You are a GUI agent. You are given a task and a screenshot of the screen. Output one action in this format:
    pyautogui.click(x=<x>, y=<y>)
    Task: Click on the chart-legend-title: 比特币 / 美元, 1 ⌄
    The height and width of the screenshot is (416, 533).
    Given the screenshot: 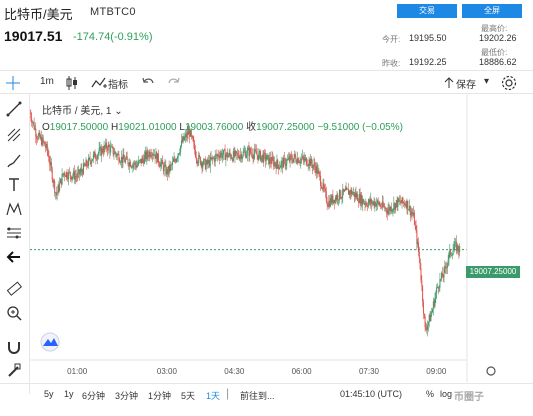 What is the action you would take?
    pyautogui.click(x=82, y=109)
    